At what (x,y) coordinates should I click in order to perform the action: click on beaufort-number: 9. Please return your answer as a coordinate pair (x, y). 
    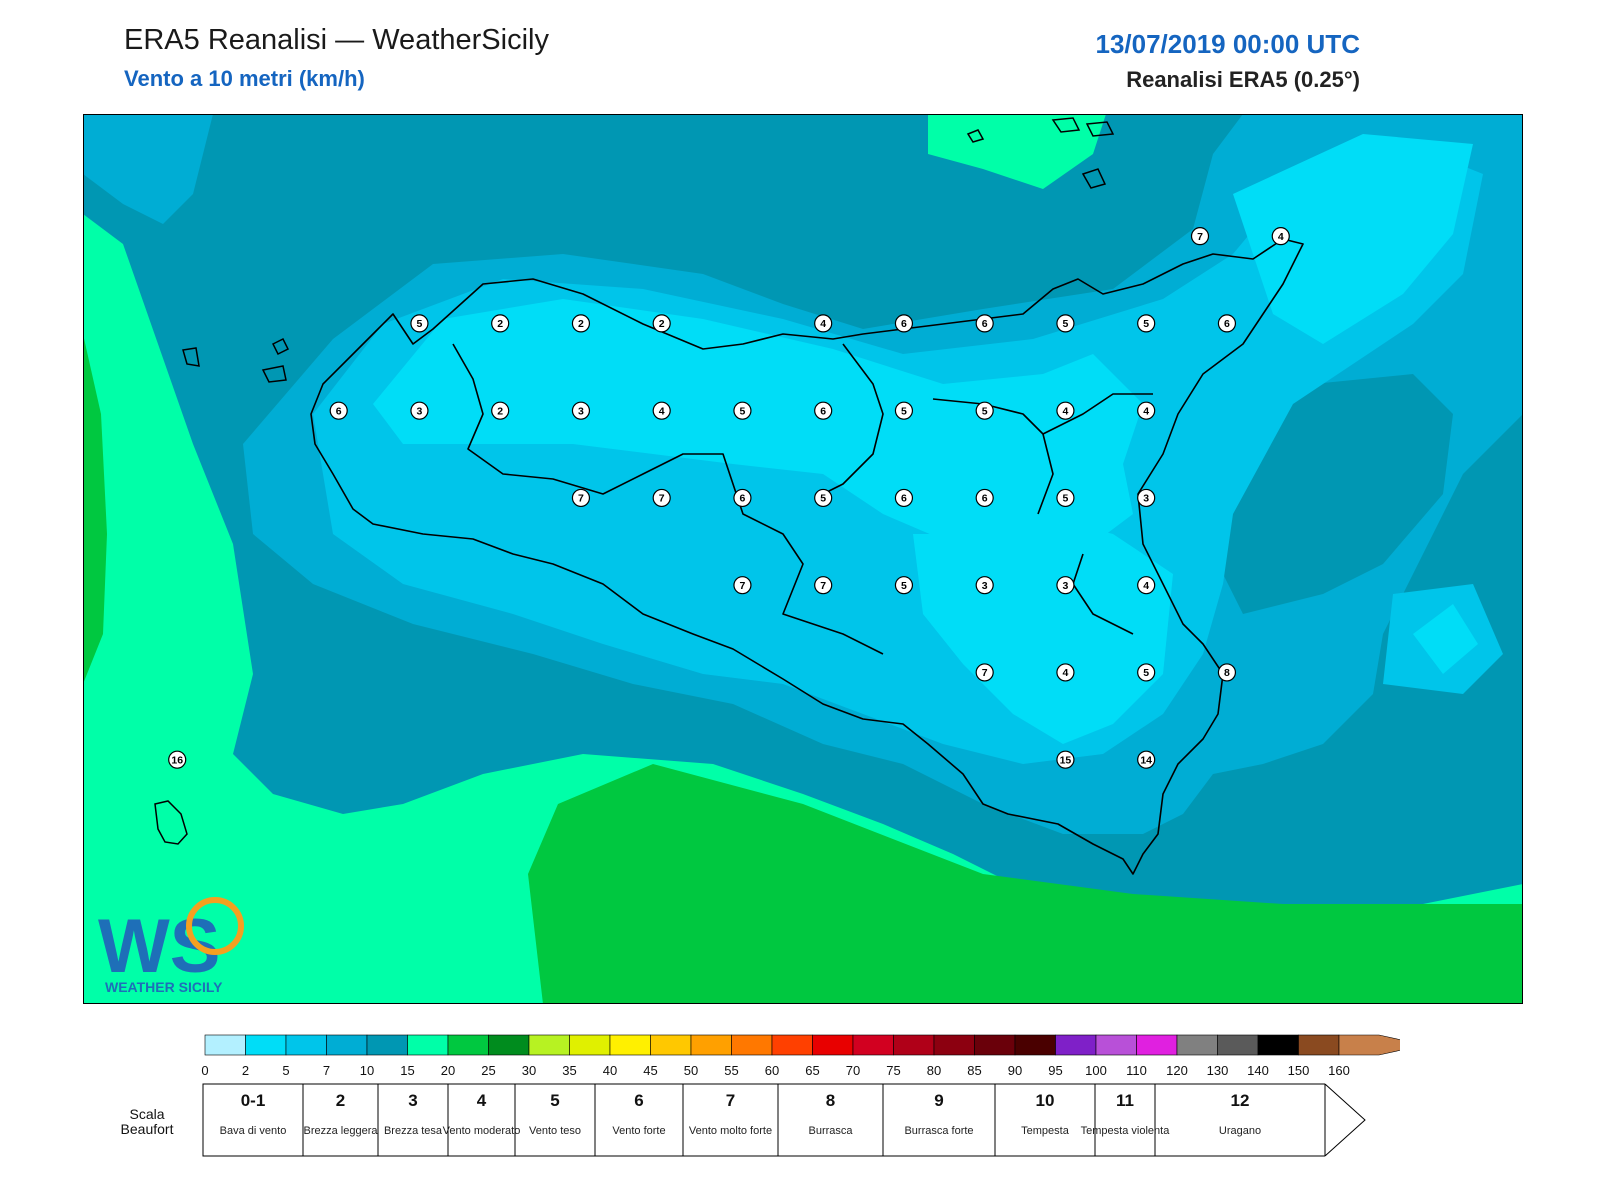
    Looking at the image, I should click on (938, 1100).